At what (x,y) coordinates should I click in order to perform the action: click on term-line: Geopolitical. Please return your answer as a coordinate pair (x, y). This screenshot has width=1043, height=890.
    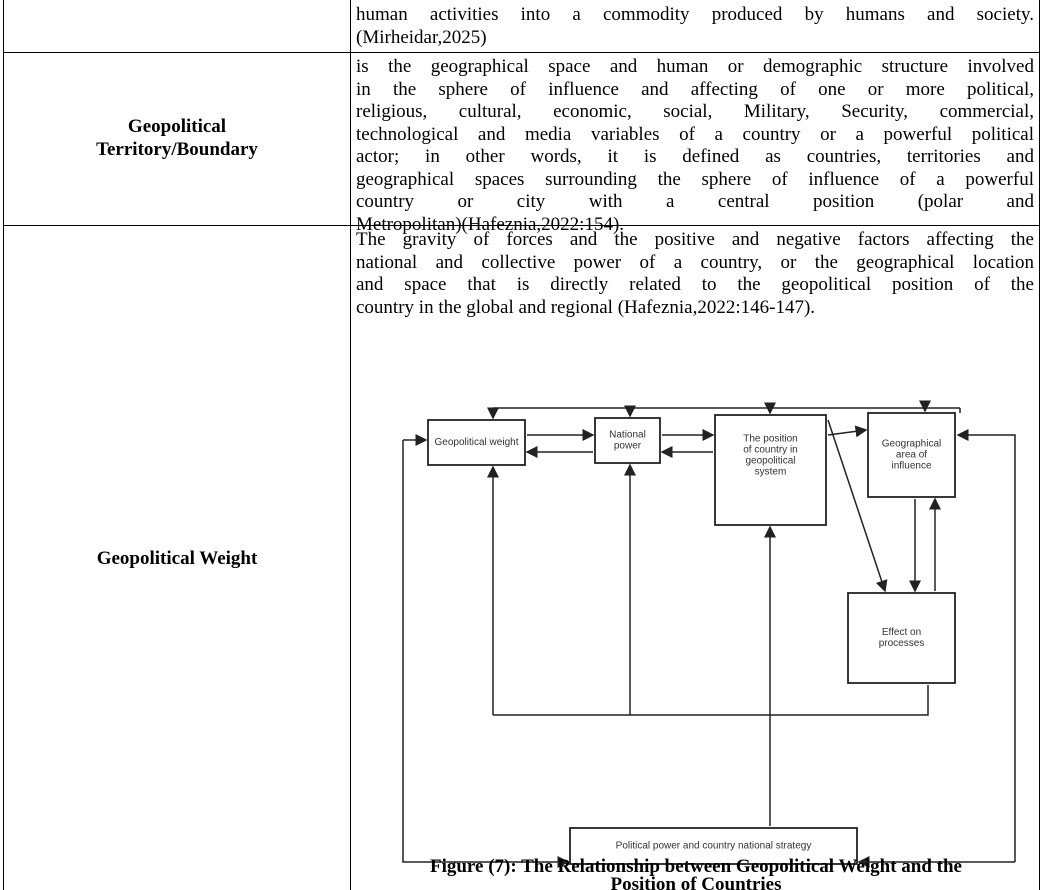
    Looking at the image, I should click on (177, 126).